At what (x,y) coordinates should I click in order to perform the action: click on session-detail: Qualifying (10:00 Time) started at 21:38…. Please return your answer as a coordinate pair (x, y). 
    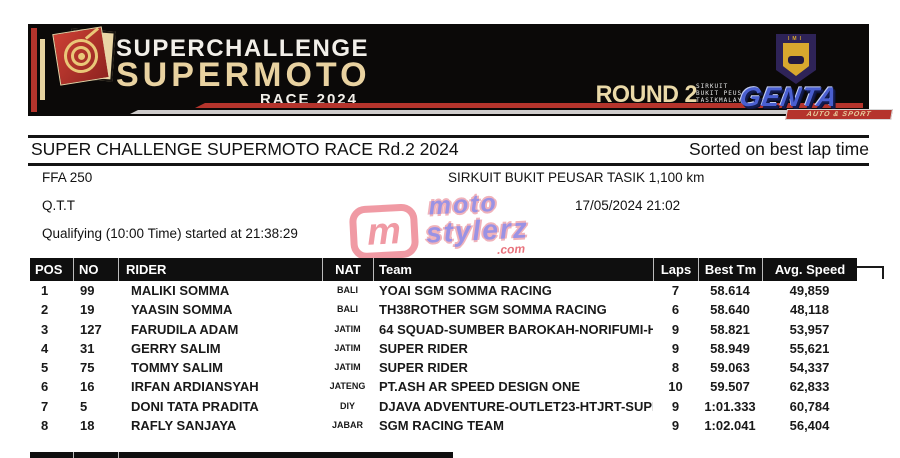
    Looking at the image, I should click on (170, 233).